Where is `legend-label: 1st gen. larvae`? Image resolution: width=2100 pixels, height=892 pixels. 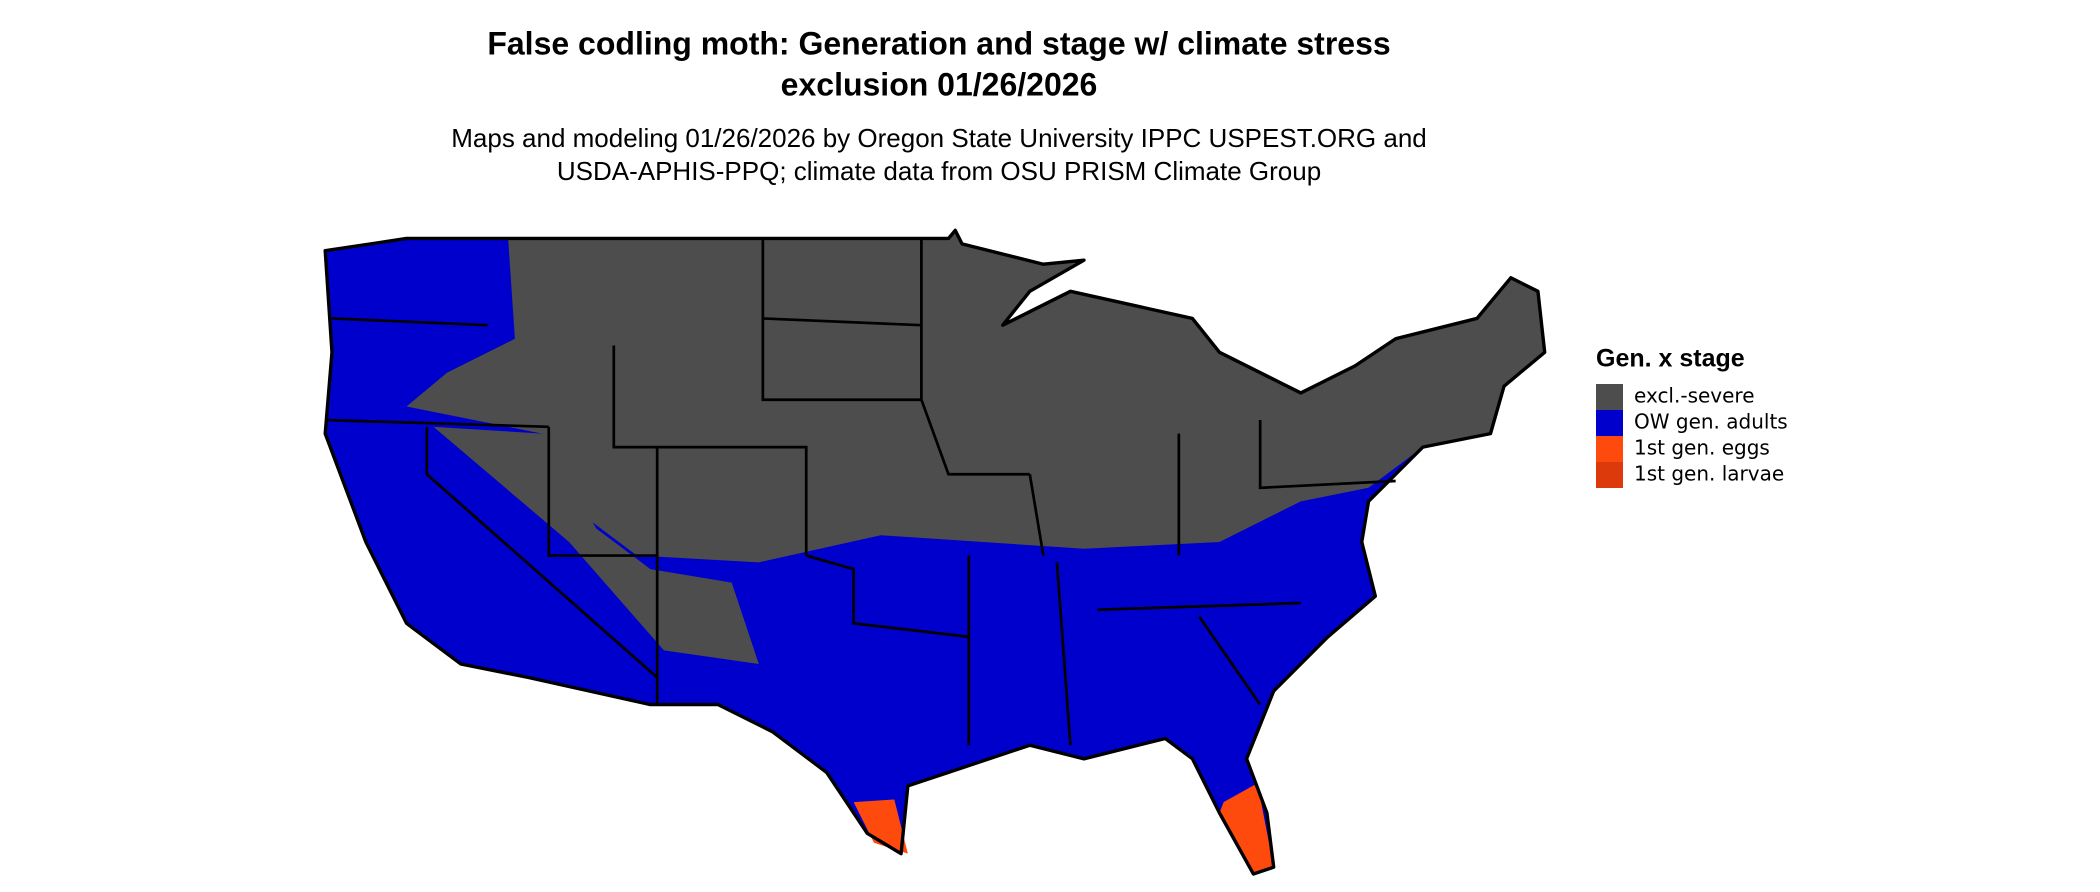
legend-label: 1st gen. larvae is located at coordinates (1709, 474).